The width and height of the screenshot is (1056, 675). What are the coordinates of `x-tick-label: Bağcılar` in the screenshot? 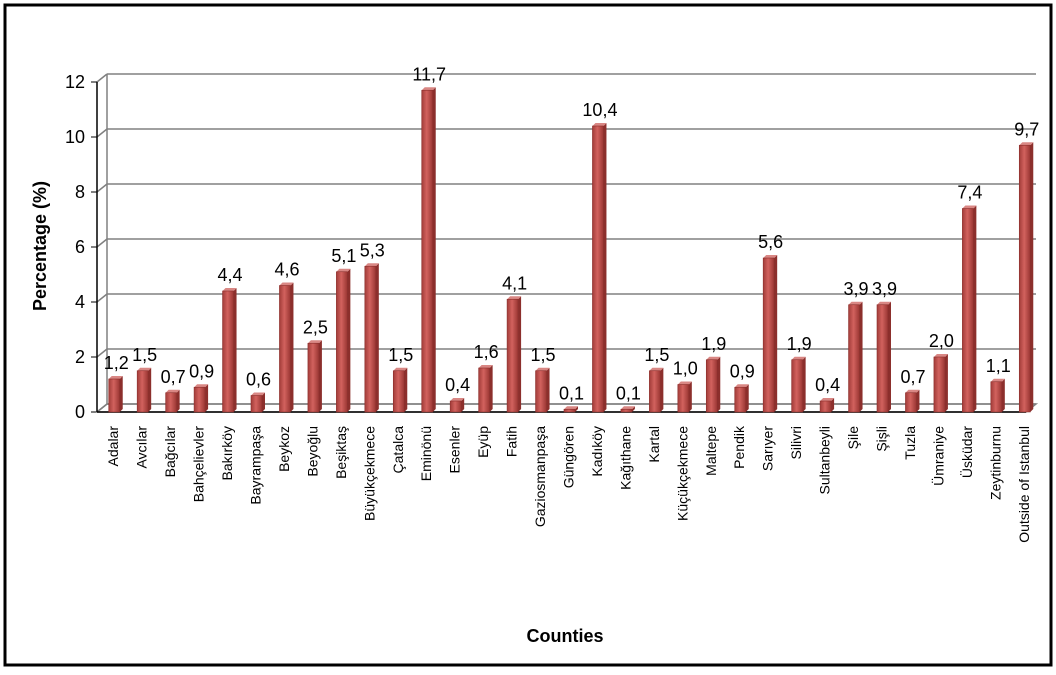 It's located at (170, 452).